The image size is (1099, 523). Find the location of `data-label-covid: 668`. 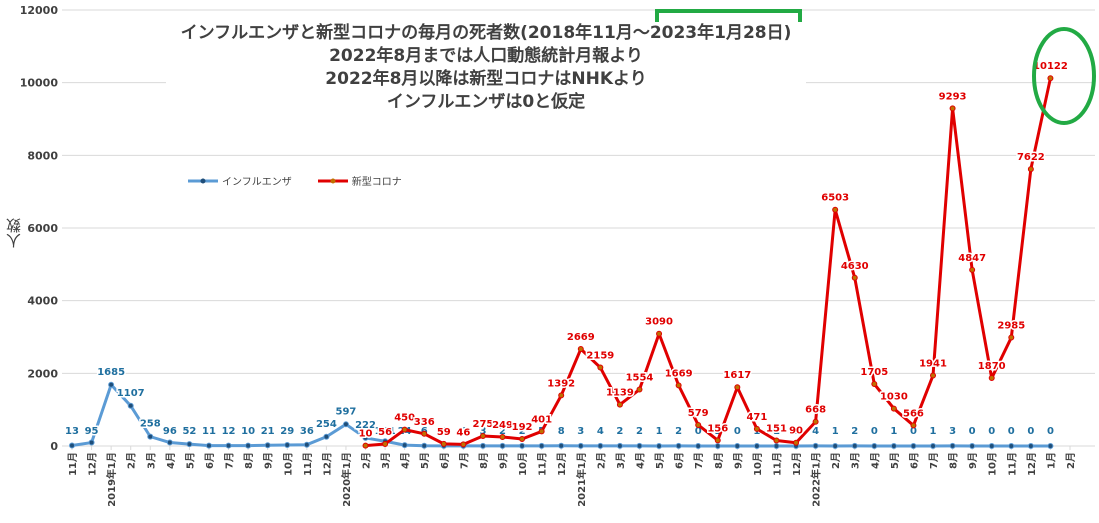

data-label-covid: 668 is located at coordinates (815, 410).